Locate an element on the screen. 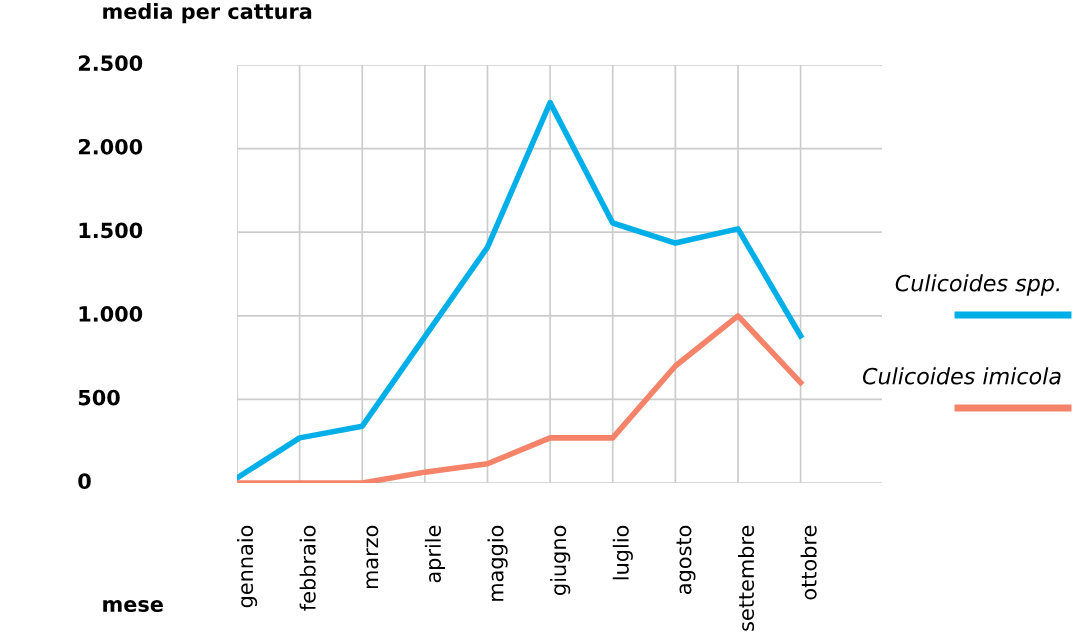 This screenshot has height=637, width=1073. x-tick-label: gennaio is located at coordinates (247, 566).